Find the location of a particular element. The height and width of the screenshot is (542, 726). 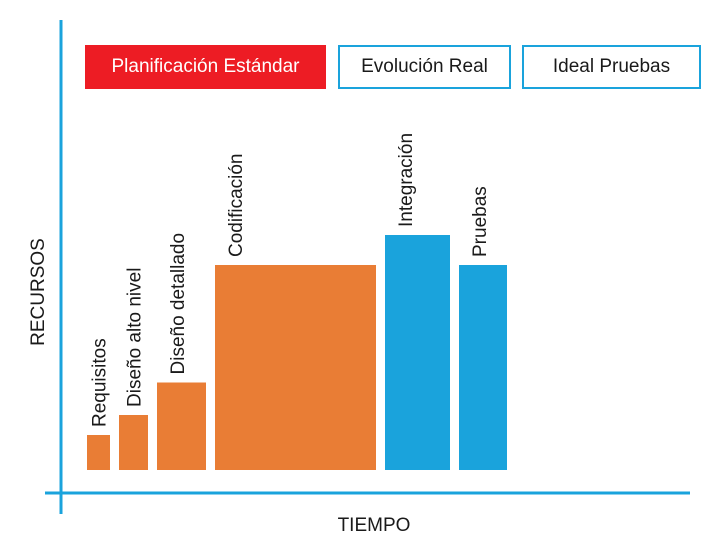

phase-label-requisitos: Requisitos is located at coordinates (100, 382).